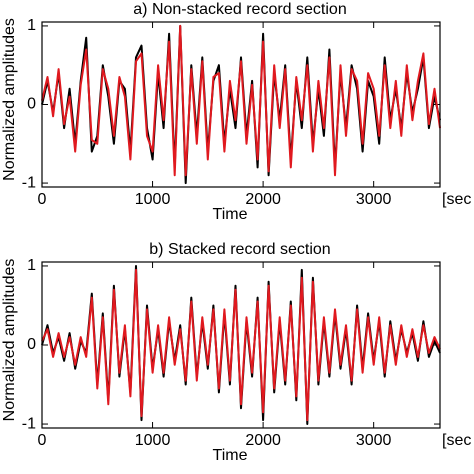 This screenshot has width=474, height=474. What do you see at coordinates (239, 9) in the screenshot?
I see `chart-title: a) Non-stacked record section` at bounding box center [239, 9].